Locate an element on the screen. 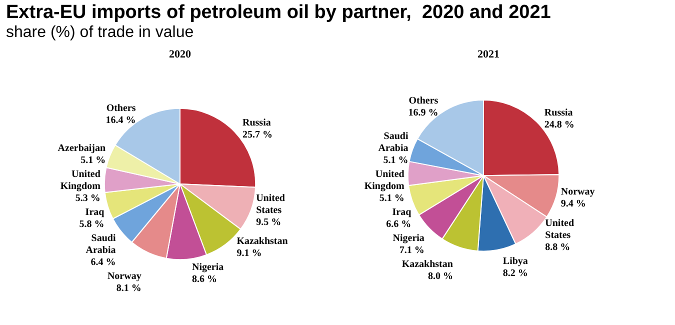  data-label: 8.8 % is located at coordinates (557, 248).